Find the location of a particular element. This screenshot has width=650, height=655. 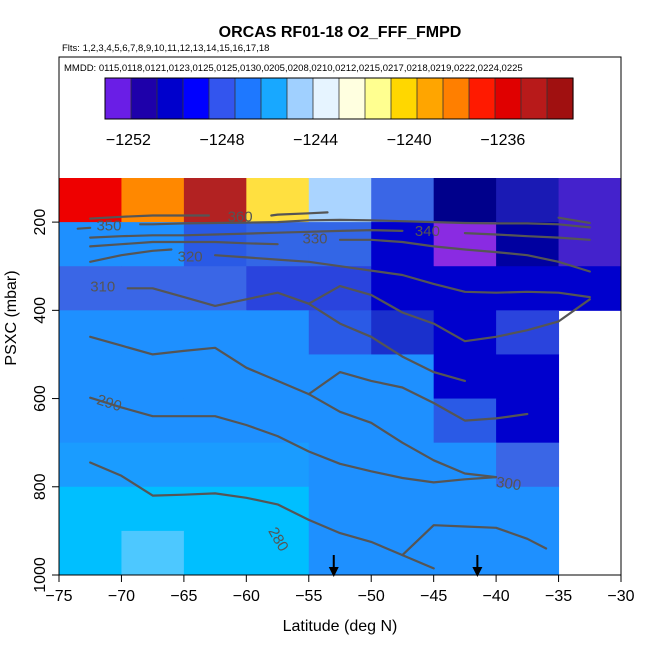

y-tick-label: 600 is located at coordinates (40, 398).